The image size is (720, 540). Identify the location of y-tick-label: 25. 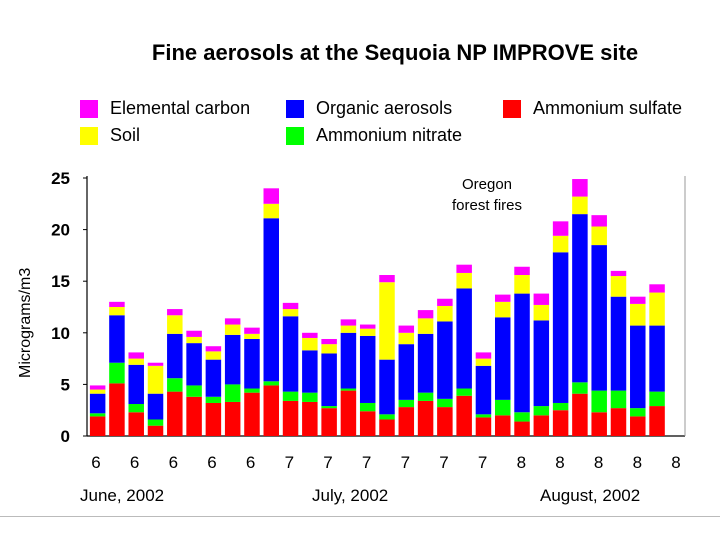
(60, 178).